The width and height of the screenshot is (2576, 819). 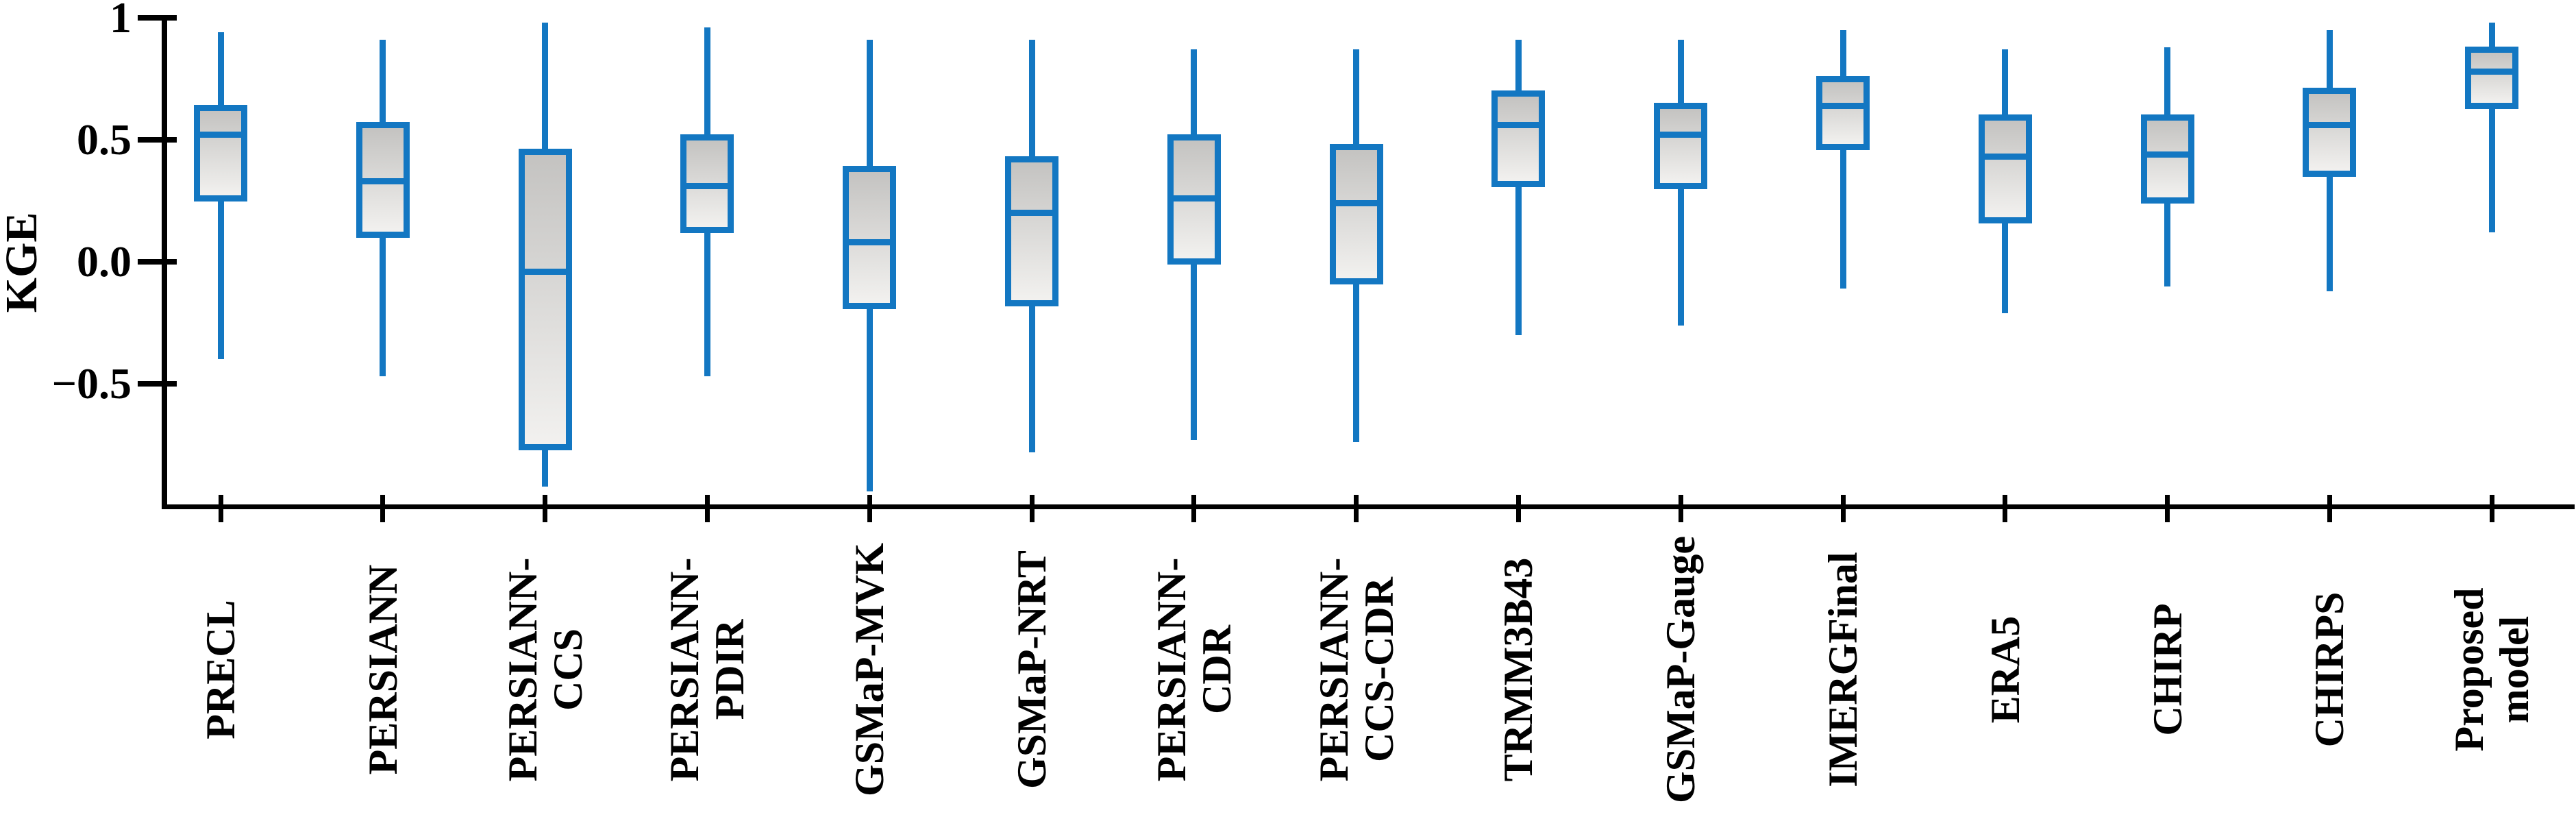 What do you see at coordinates (121, 21) in the screenshot?
I see `y-tick-label: 1` at bounding box center [121, 21].